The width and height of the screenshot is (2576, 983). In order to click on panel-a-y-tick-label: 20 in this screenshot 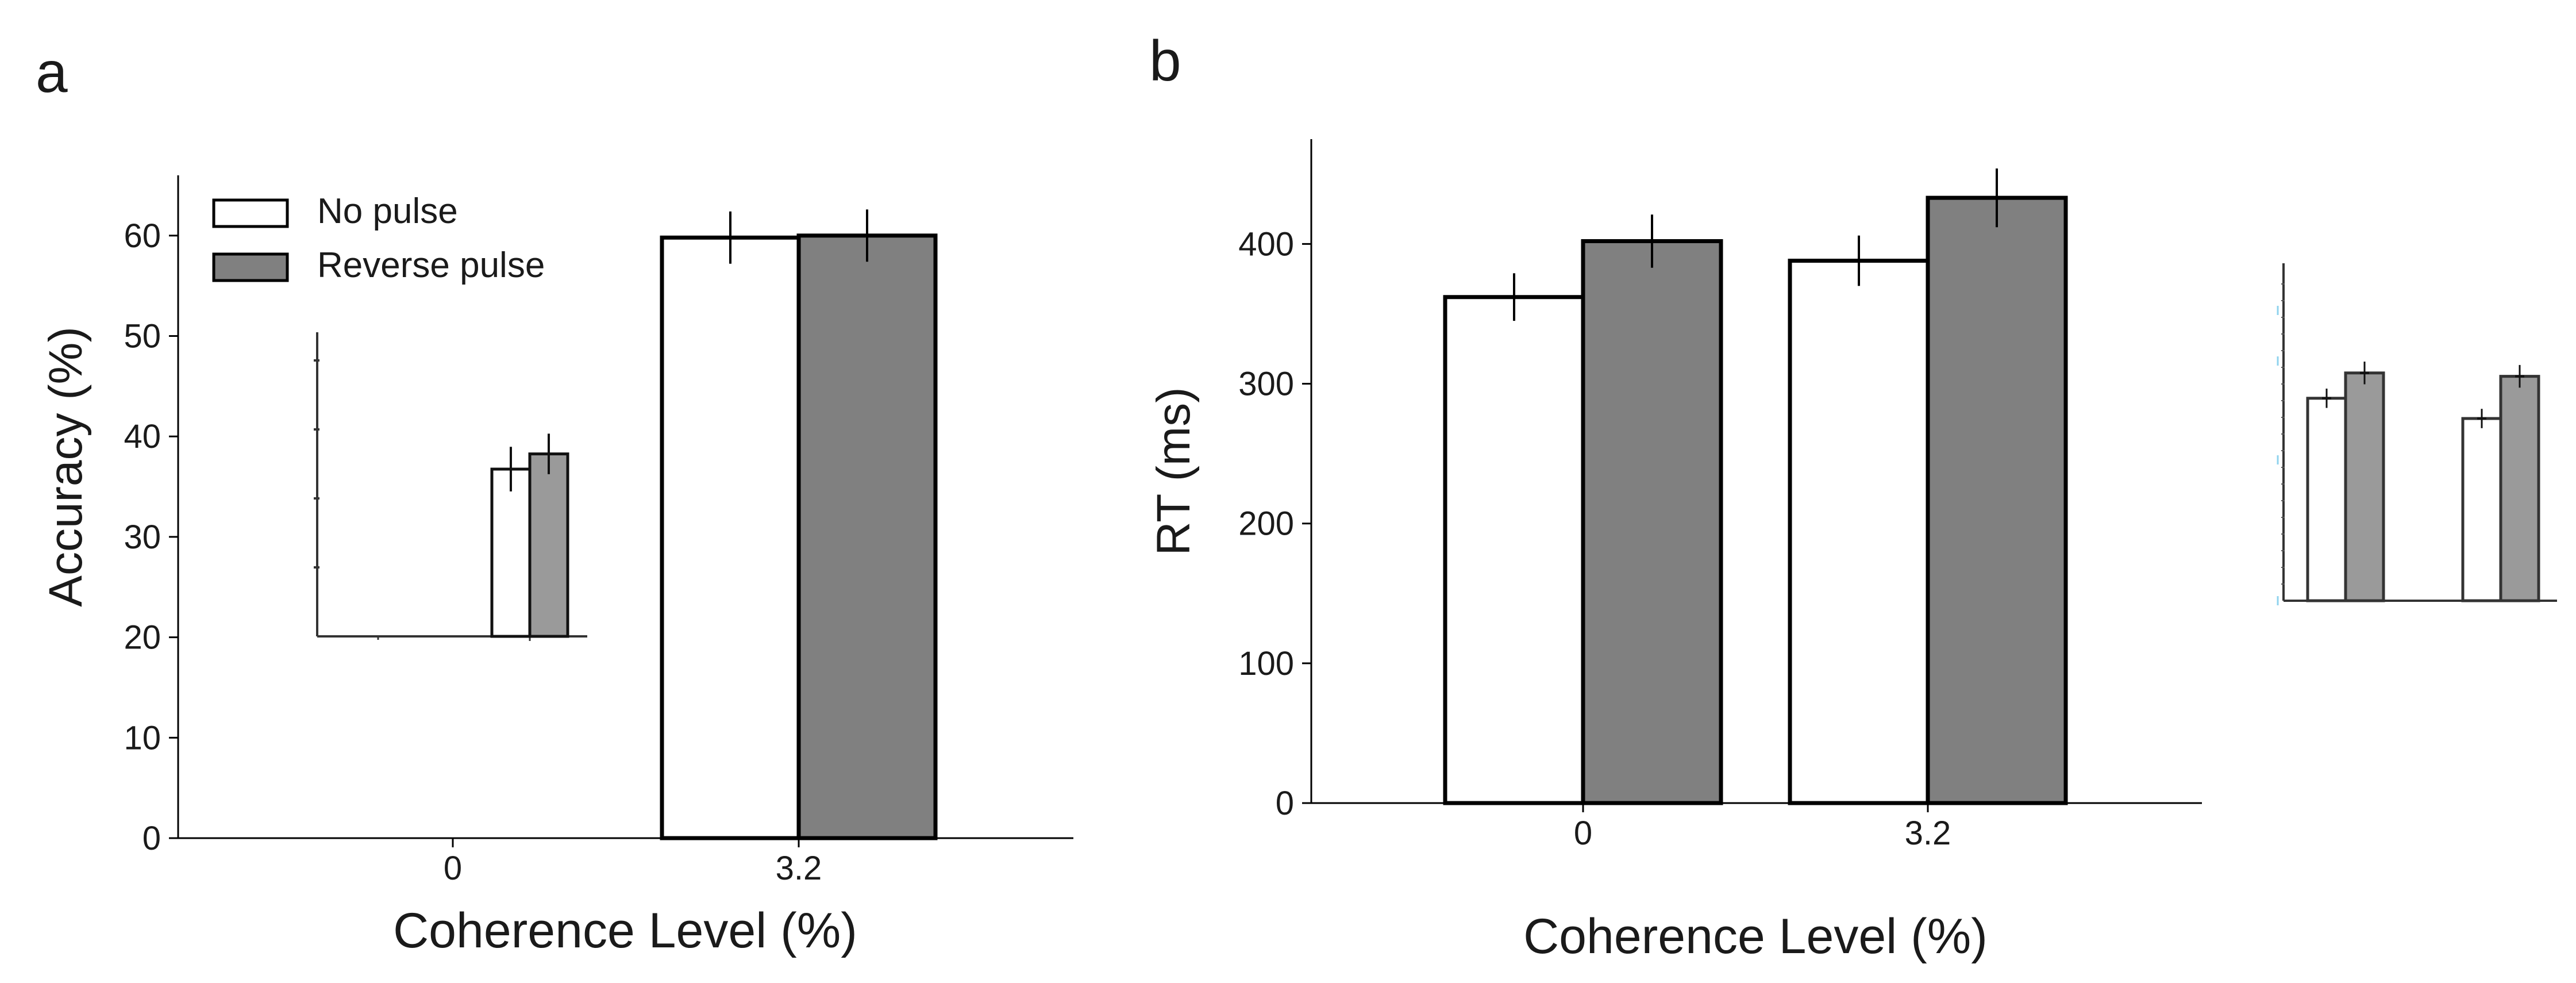, I will do `click(142, 637)`.